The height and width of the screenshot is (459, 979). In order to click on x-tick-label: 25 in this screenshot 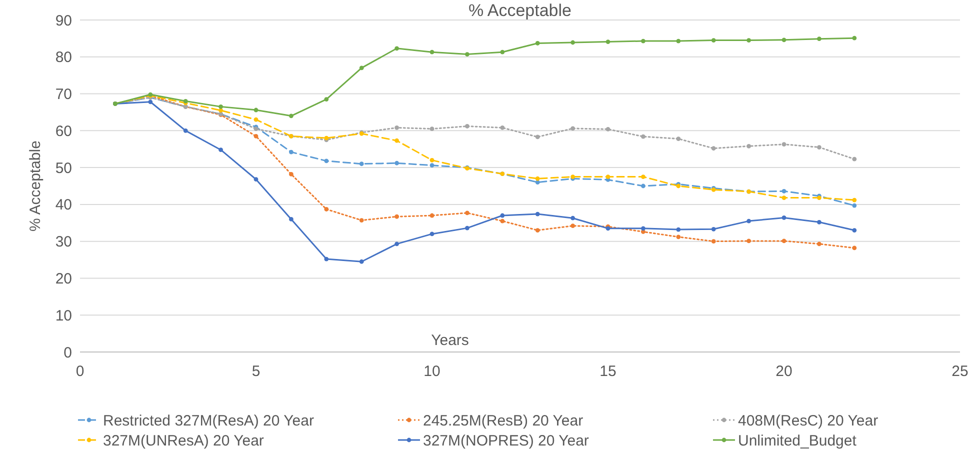, I will do `click(960, 371)`.